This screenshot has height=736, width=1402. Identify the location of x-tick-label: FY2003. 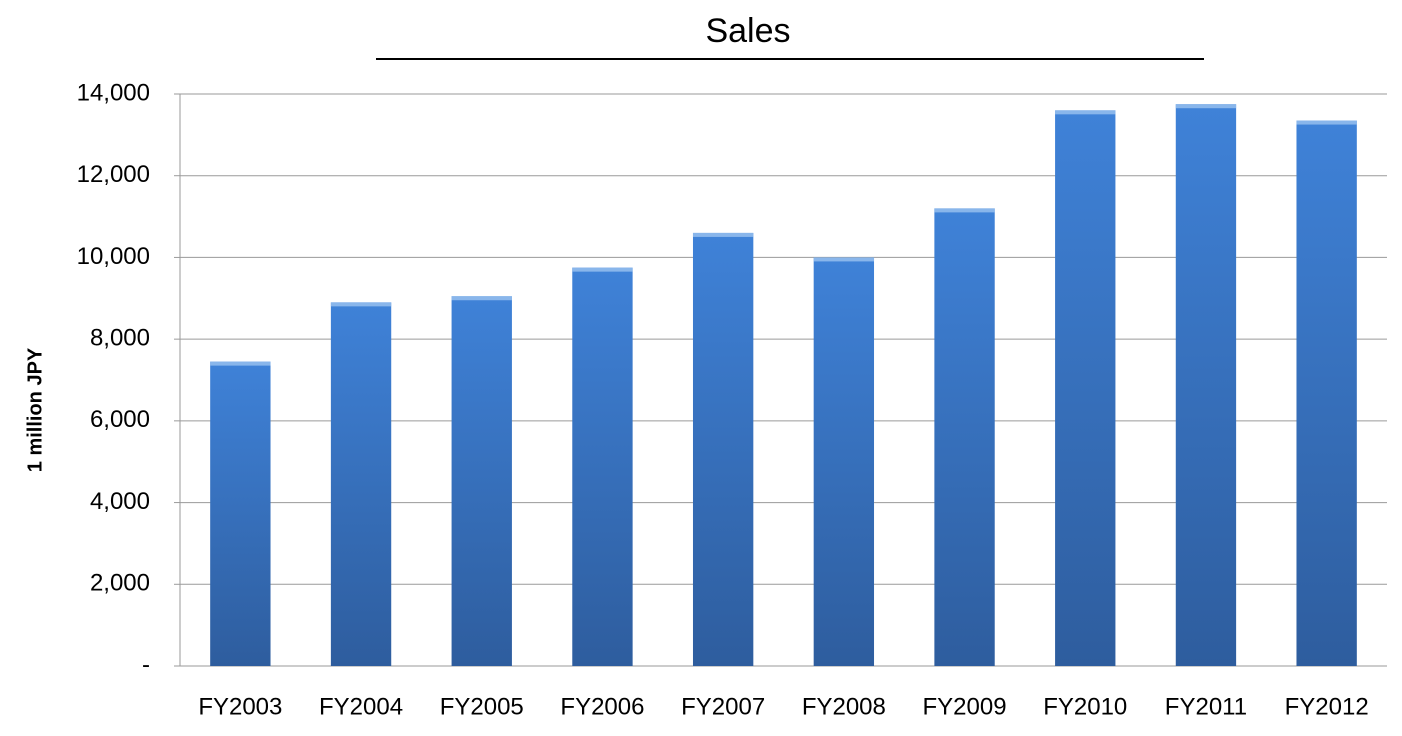
(240, 706).